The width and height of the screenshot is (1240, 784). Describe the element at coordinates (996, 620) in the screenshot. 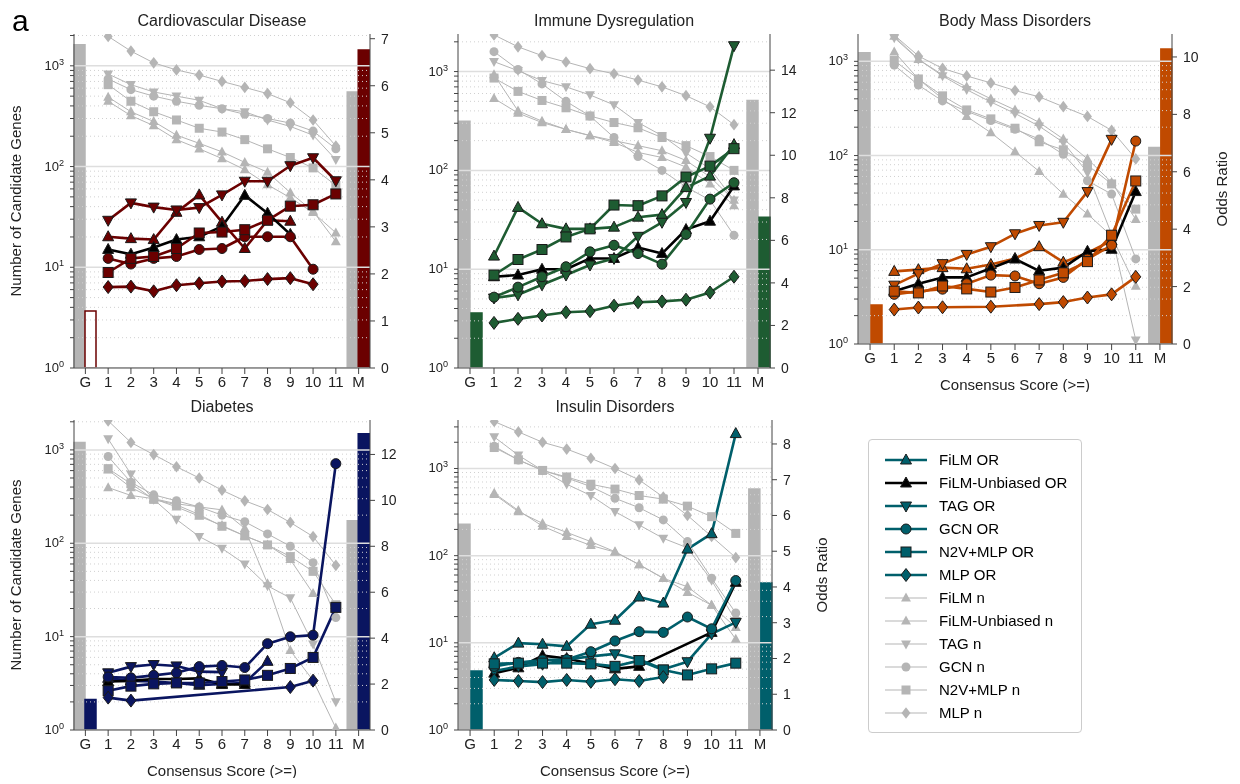

I see `legend-label: FiLM-Unbiased n` at that location.